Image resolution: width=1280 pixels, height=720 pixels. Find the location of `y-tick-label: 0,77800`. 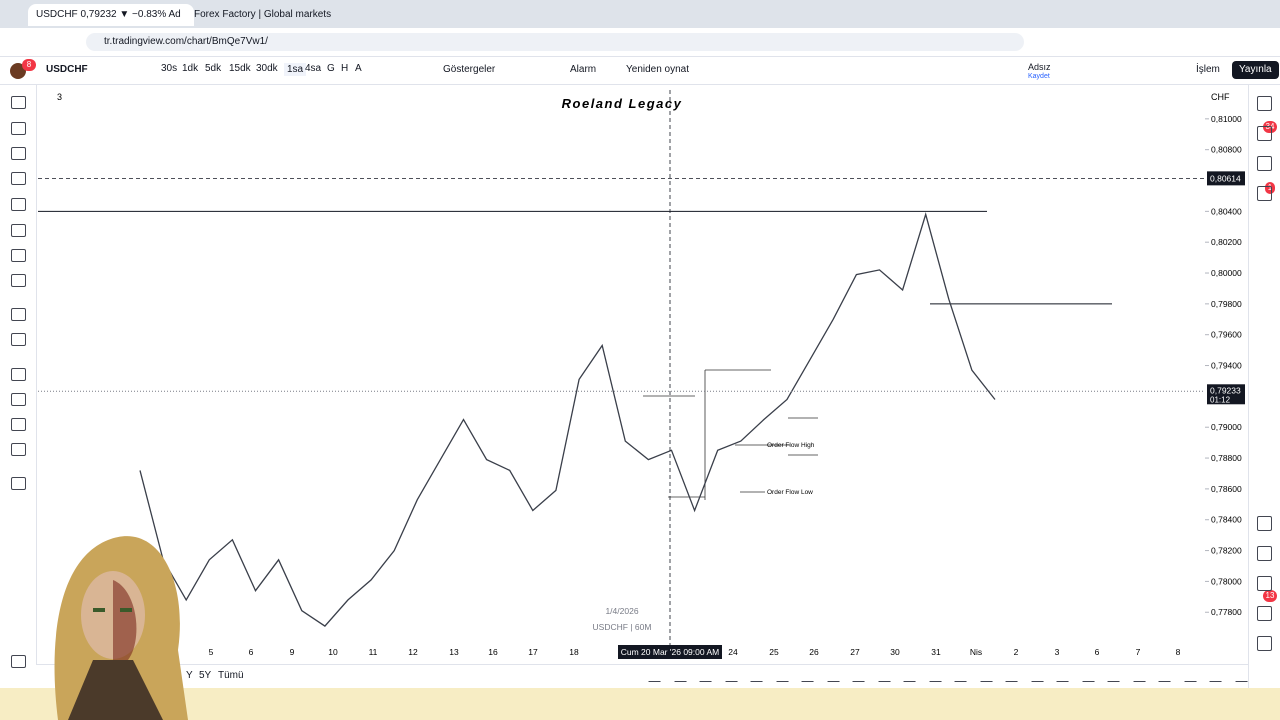

y-tick-label: 0,77800 is located at coordinates (1226, 612).